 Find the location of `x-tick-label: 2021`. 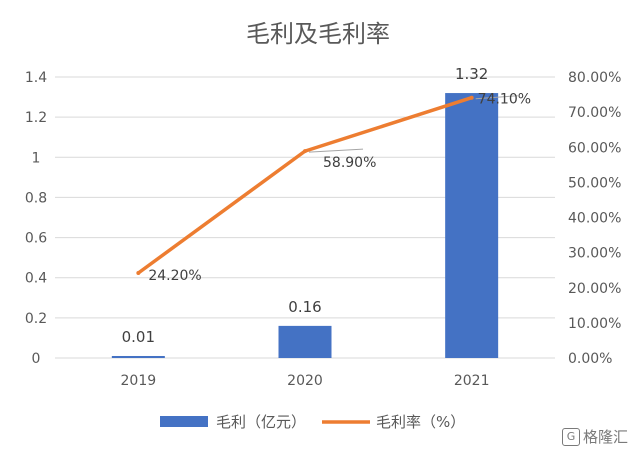

x-tick-label: 2021 is located at coordinates (472, 381).